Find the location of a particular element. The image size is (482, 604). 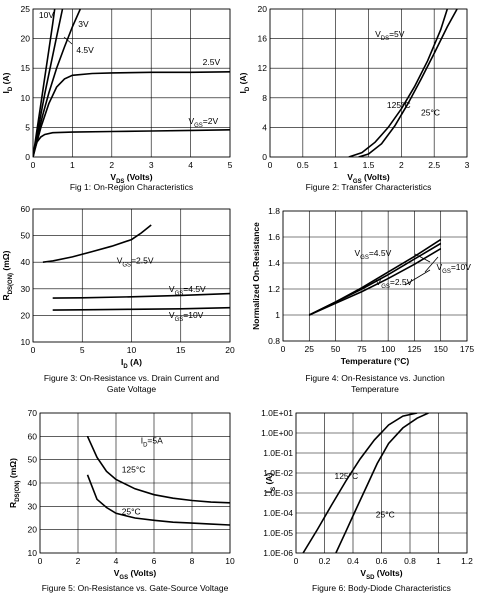

fig5-annotation: 25°C is located at coordinates (131, 512).